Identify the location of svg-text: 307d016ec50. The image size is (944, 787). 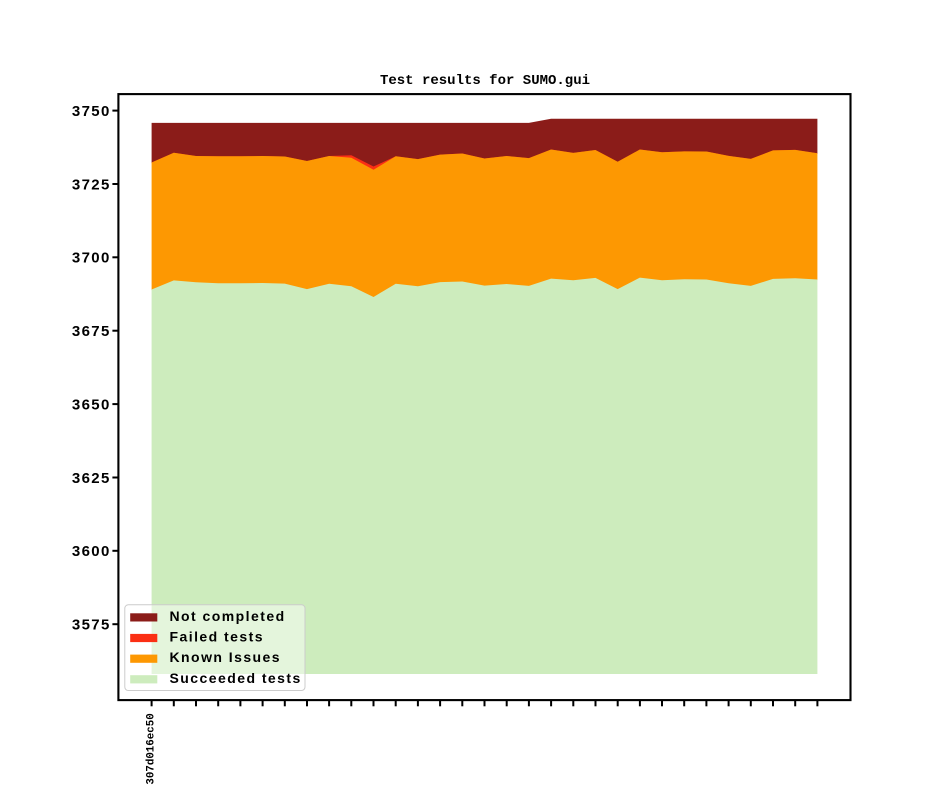
(152, 748).